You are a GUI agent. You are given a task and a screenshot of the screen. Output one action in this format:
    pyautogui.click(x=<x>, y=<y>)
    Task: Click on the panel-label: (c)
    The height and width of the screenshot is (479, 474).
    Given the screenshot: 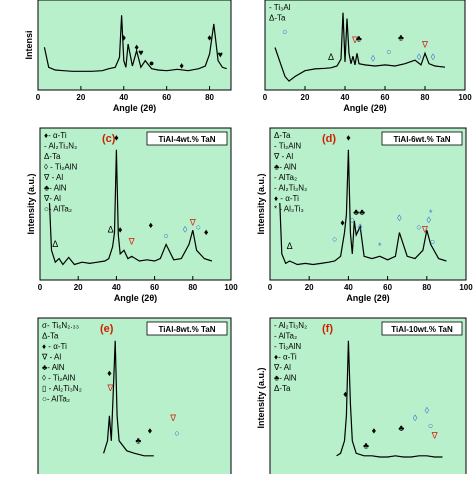 What is the action you would take?
    pyautogui.click(x=109, y=139)
    